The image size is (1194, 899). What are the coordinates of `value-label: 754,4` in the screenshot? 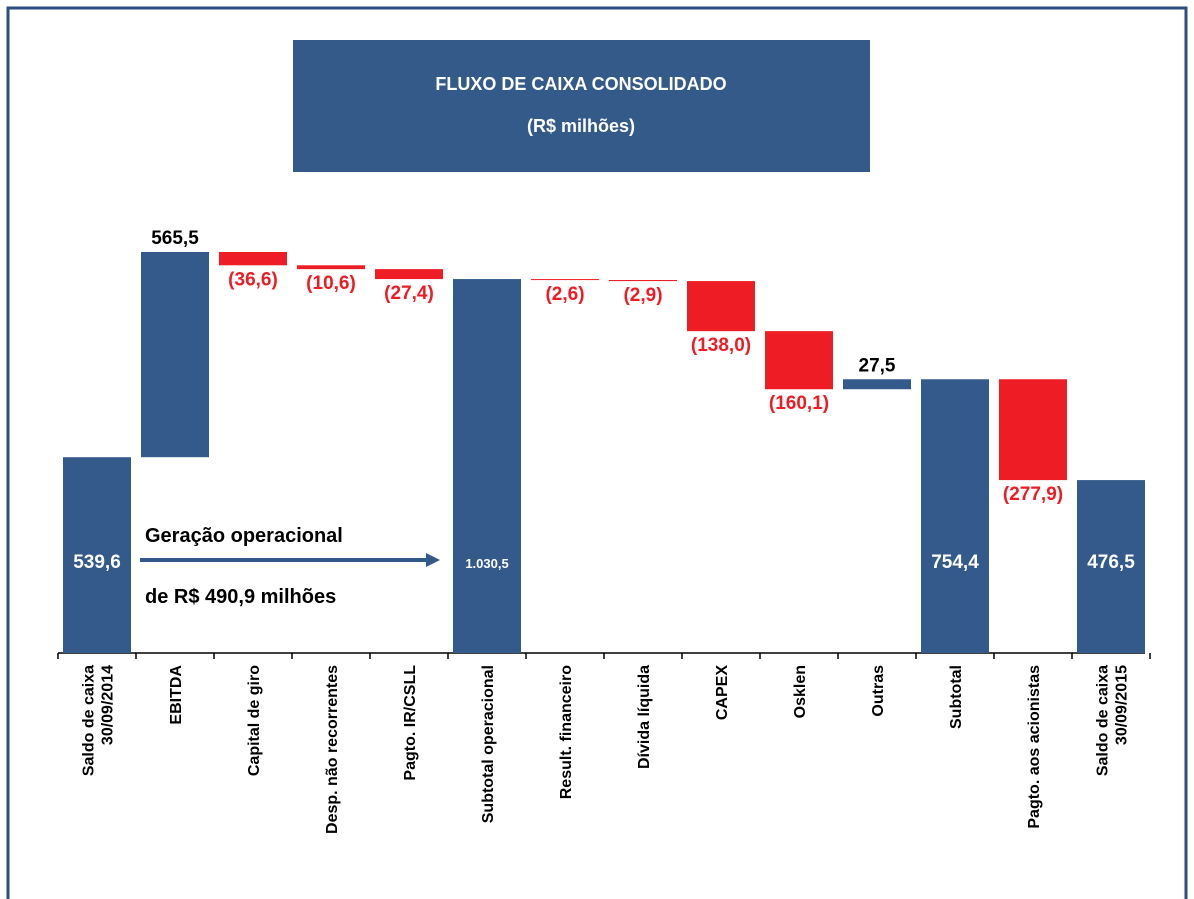 It's located at (955, 562).